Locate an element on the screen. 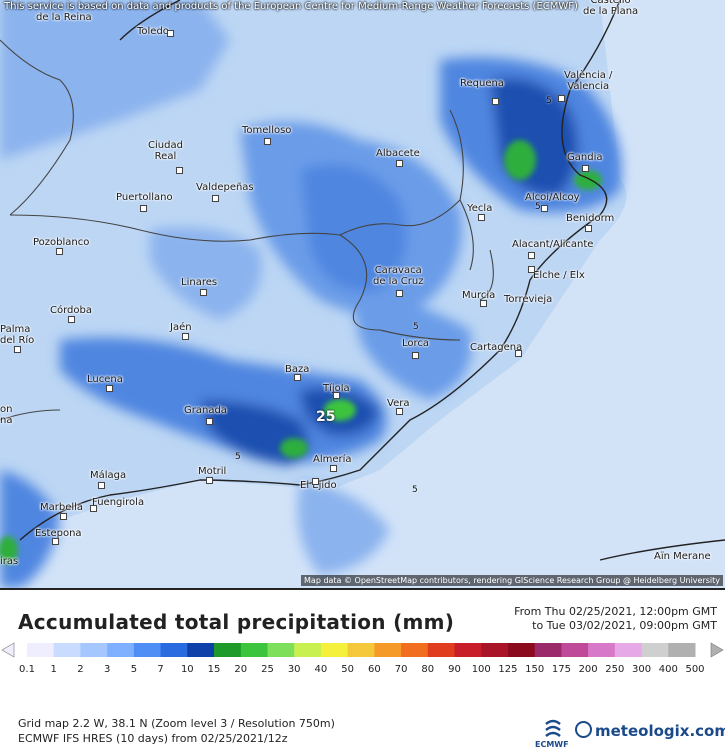 Image resolution: width=725 pixels, height=756 pixels. scale-tick-label: 200 is located at coordinates (588, 669).